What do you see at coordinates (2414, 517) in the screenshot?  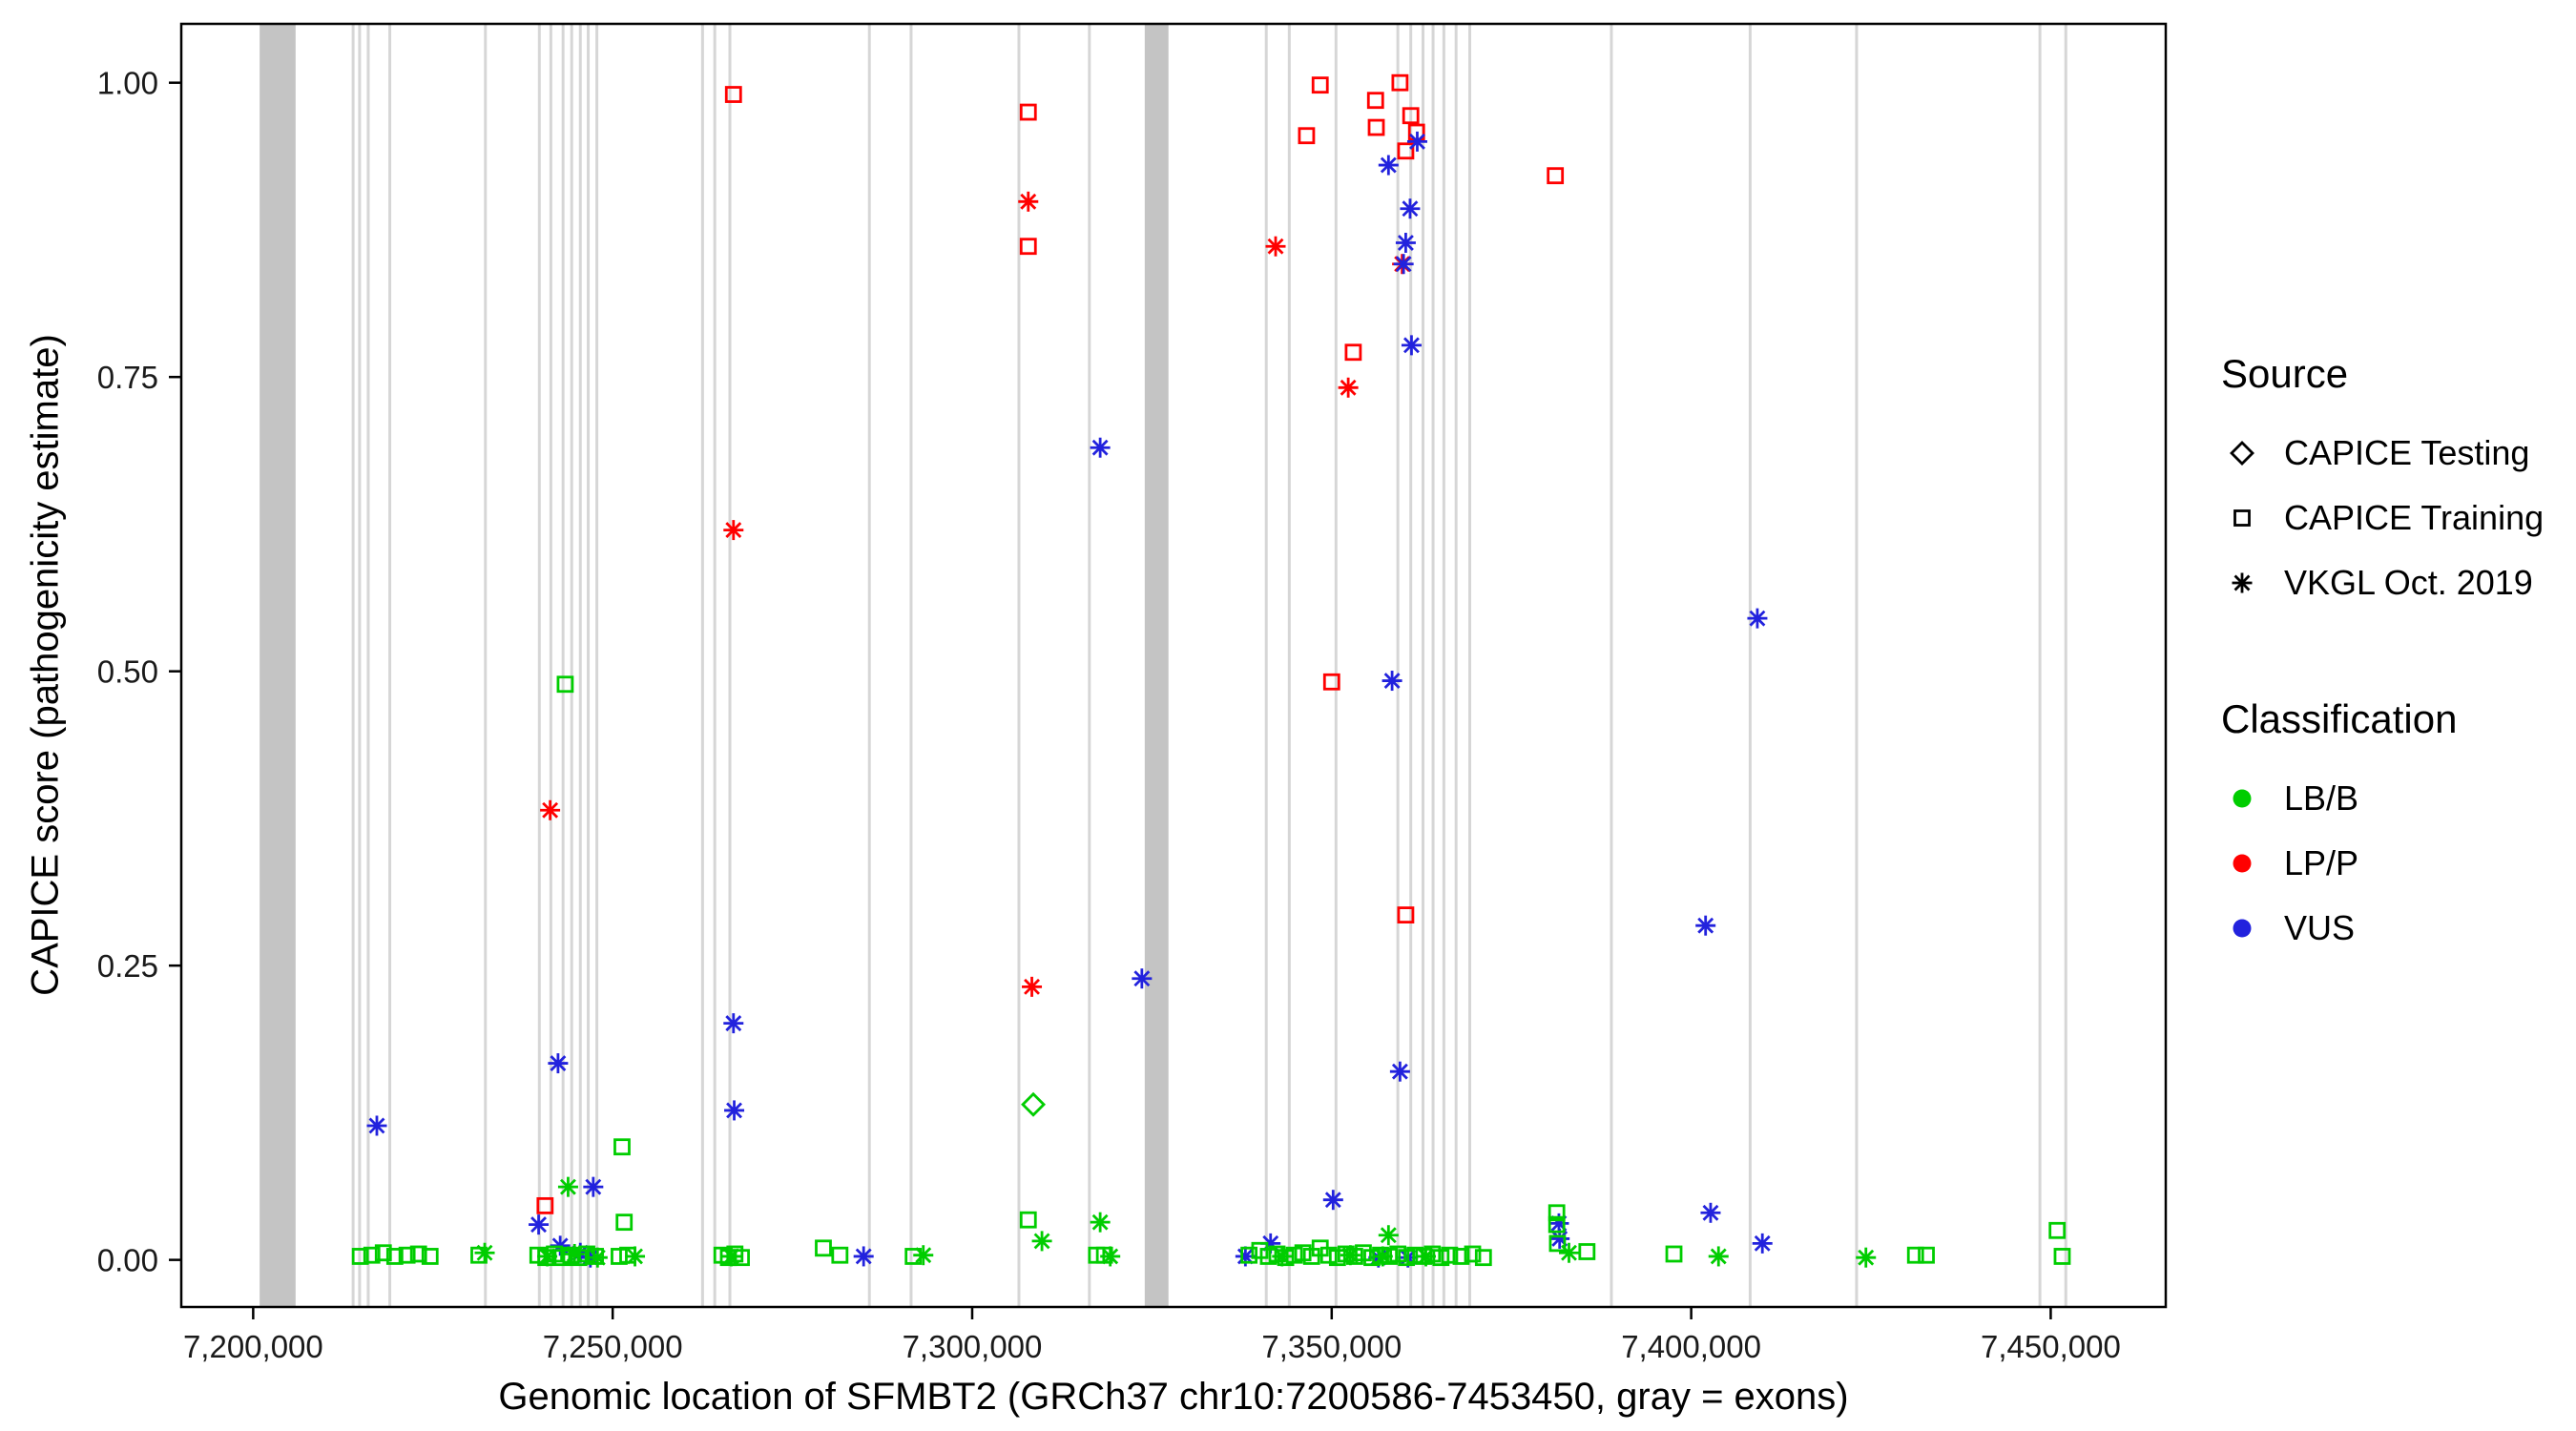 I see `legend-item-label: CAPICE Training` at bounding box center [2414, 517].